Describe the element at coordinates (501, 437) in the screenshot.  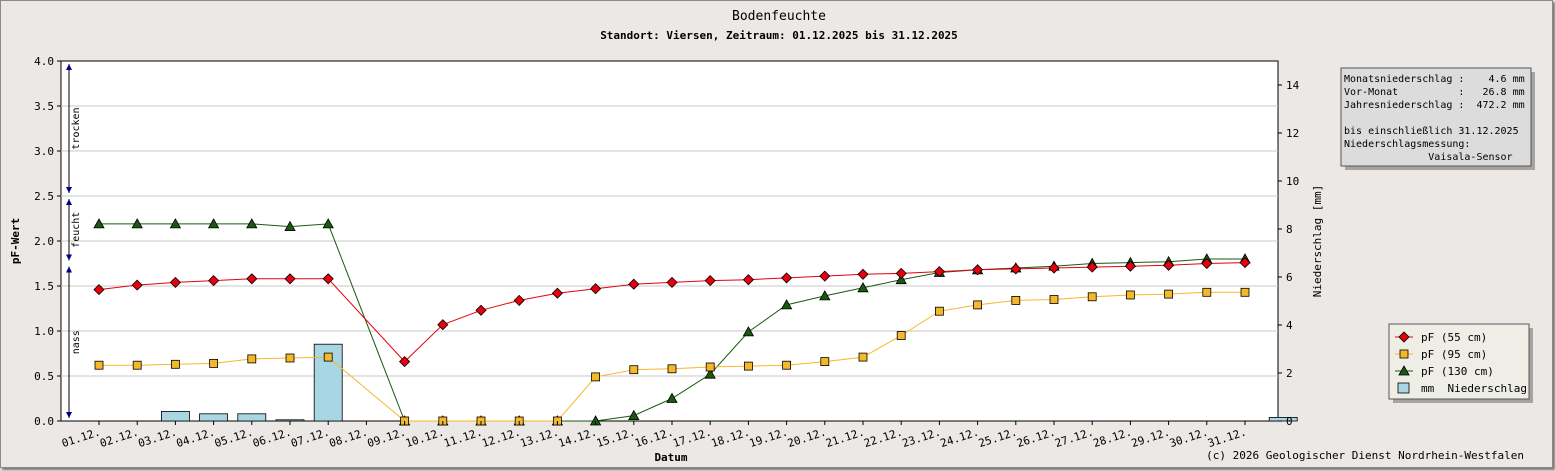
I see `x-tick-label: 12.12.` at that location.